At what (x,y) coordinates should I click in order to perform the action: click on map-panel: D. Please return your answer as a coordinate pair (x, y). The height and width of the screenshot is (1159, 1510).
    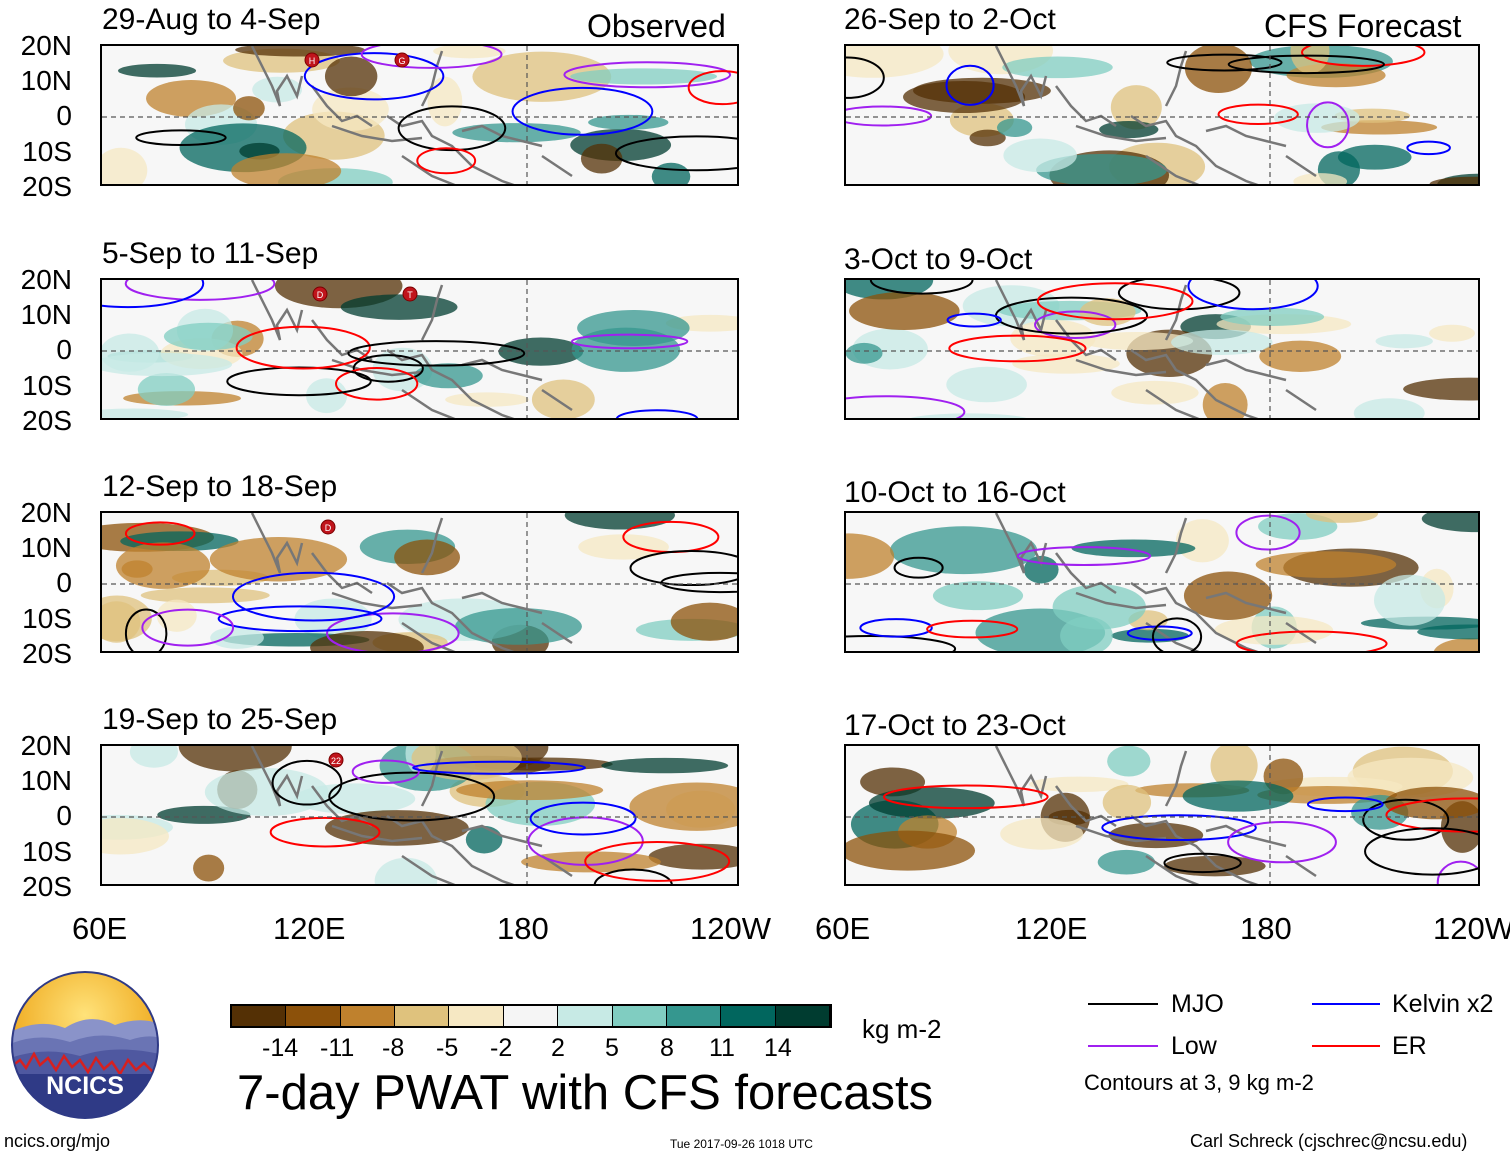
    Looking at the image, I should click on (419, 582).